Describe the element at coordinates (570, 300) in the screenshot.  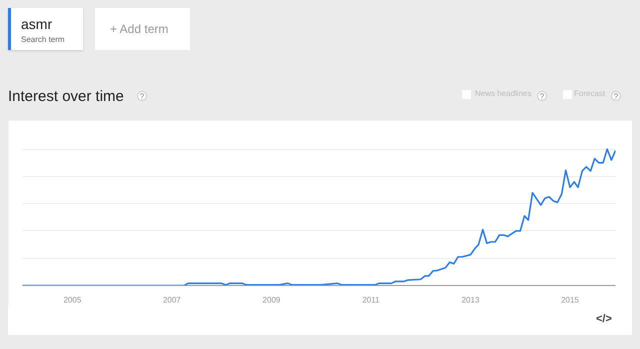
I see `x-tick-label: 2015` at that location.